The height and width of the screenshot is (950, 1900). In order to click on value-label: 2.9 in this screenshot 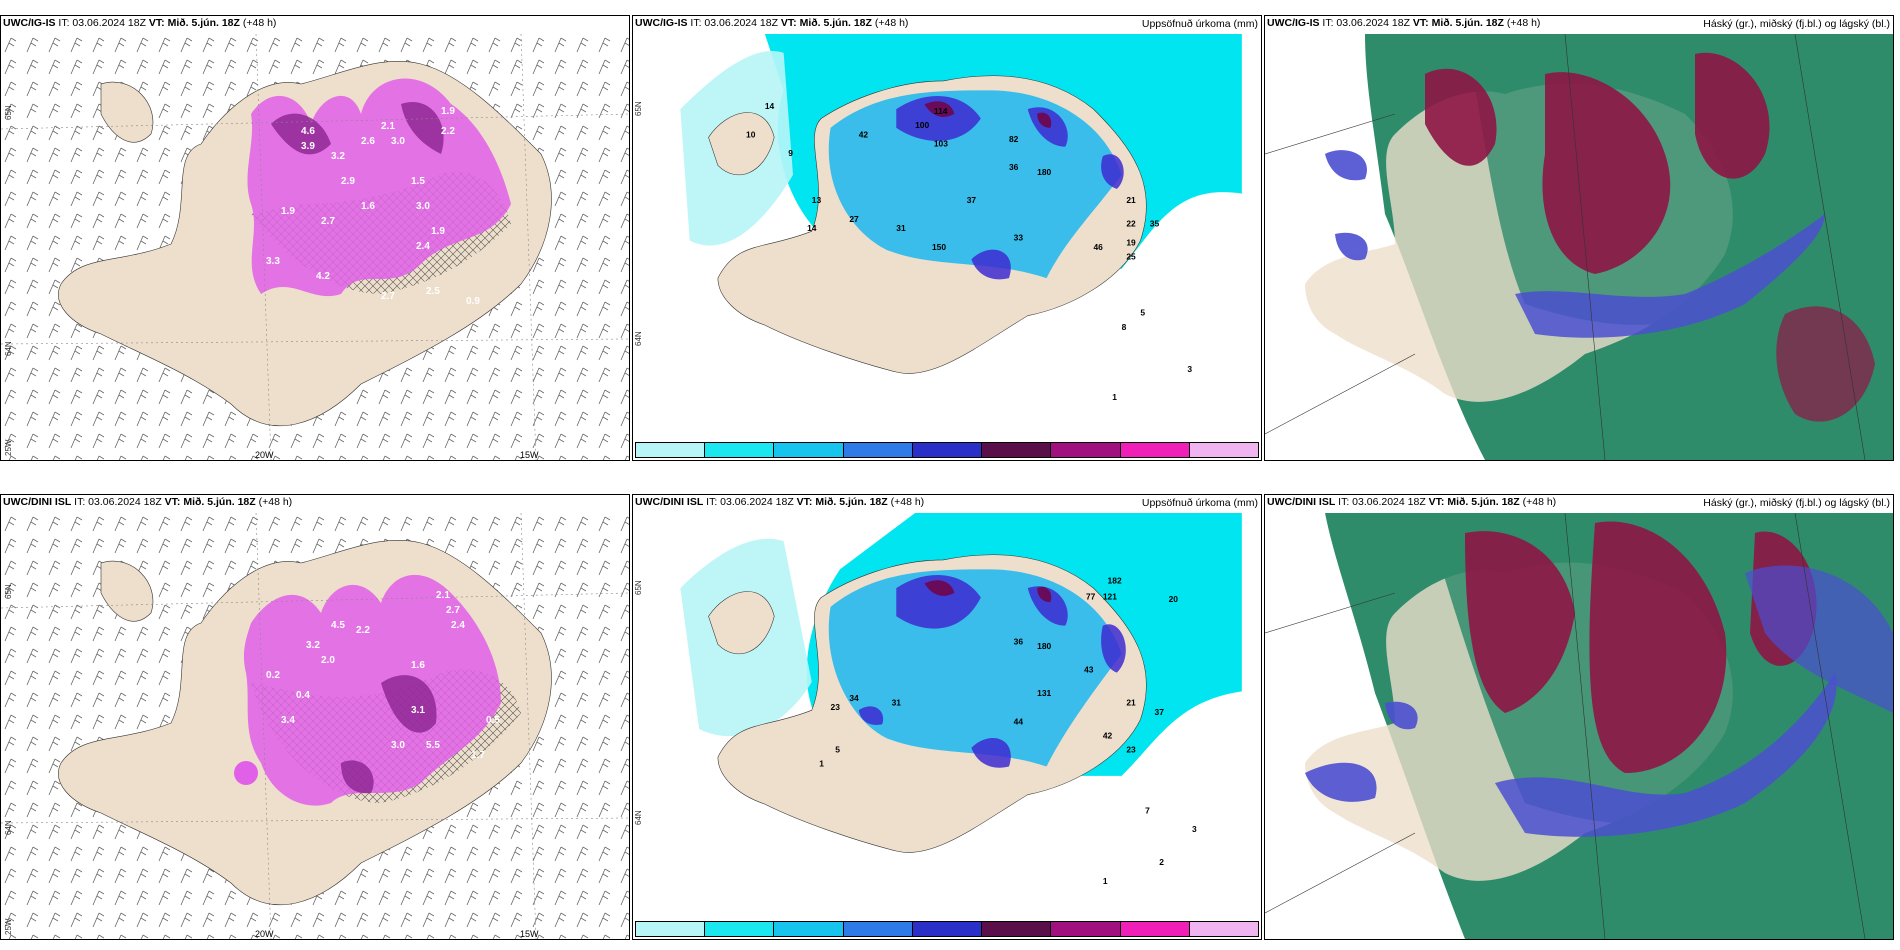, I will do `click(348, 181)`.